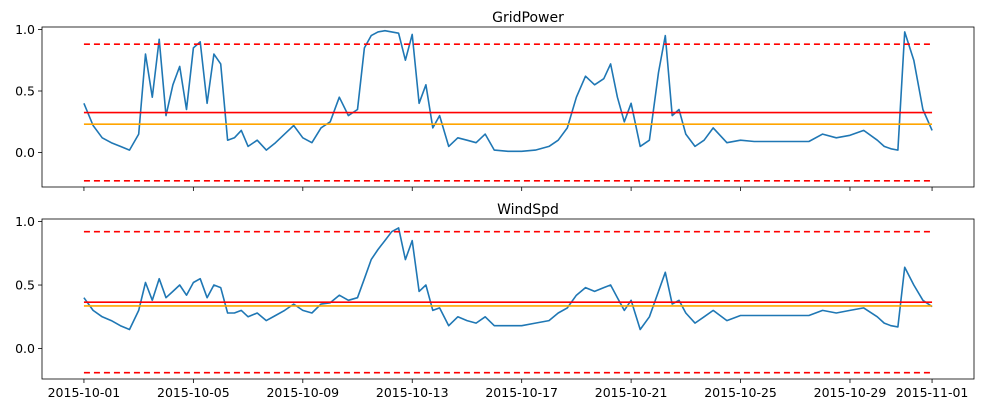  What do you see at coordinates (631, 392) in the screenshot?
I see `x-tick-label: 2015-10-21` at bounding box center [631, 392].